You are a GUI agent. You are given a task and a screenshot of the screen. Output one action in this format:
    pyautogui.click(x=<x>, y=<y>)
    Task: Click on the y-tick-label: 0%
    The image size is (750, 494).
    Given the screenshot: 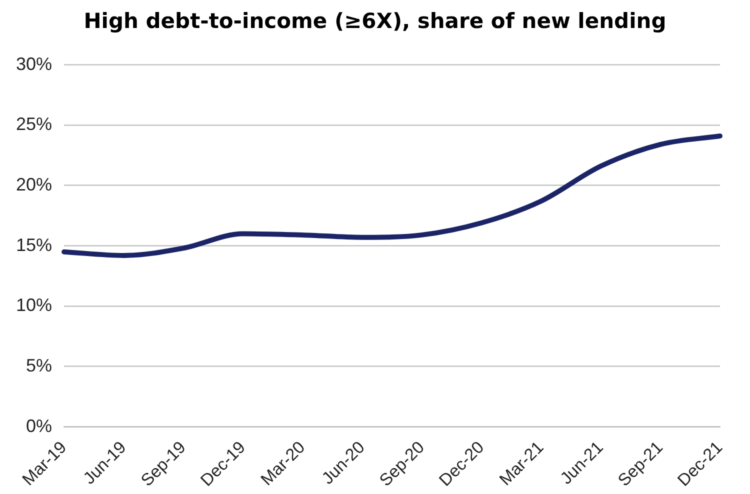 What is the action you would take?
    pyautogui.click(x=39, y=426)
    